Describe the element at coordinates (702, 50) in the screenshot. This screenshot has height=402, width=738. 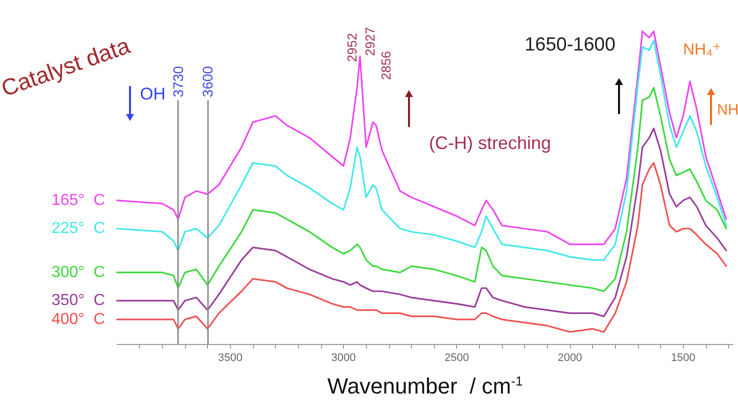
I see `annotation: NH₄⁺` at that location.